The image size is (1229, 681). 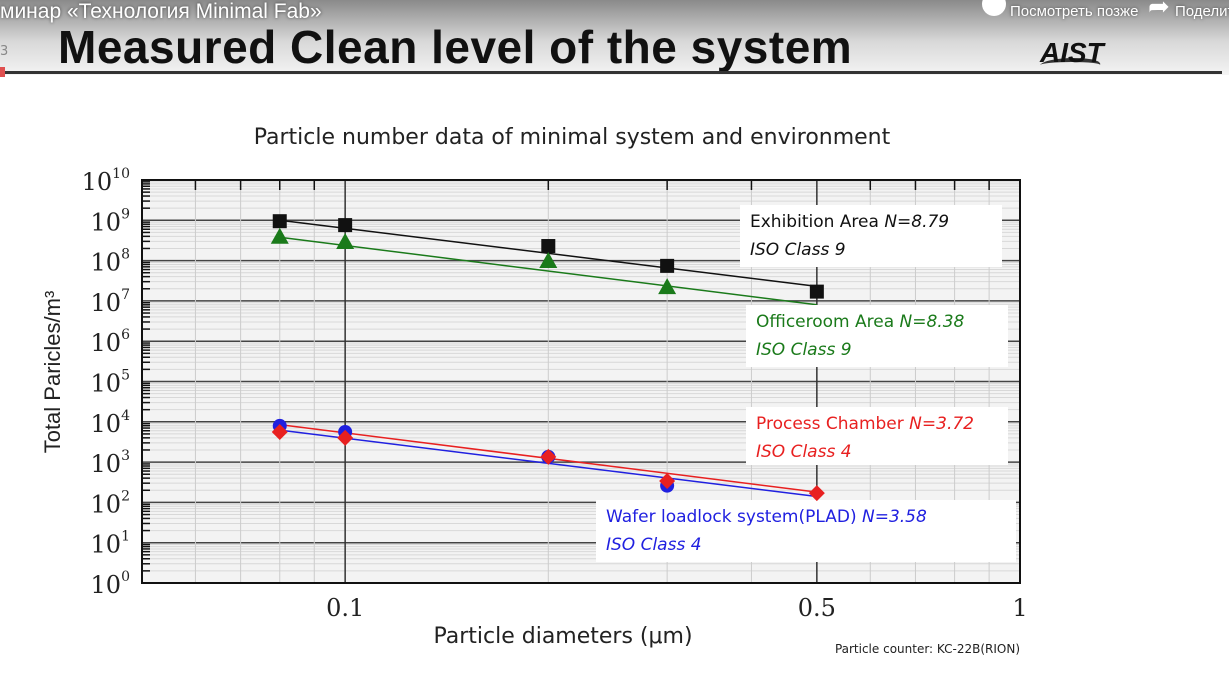 What do you see at coordinates (562, 636) in the screenshot?
I see `x-axis-label: Particle diameters (μm)` at bounding box center [562, 636].